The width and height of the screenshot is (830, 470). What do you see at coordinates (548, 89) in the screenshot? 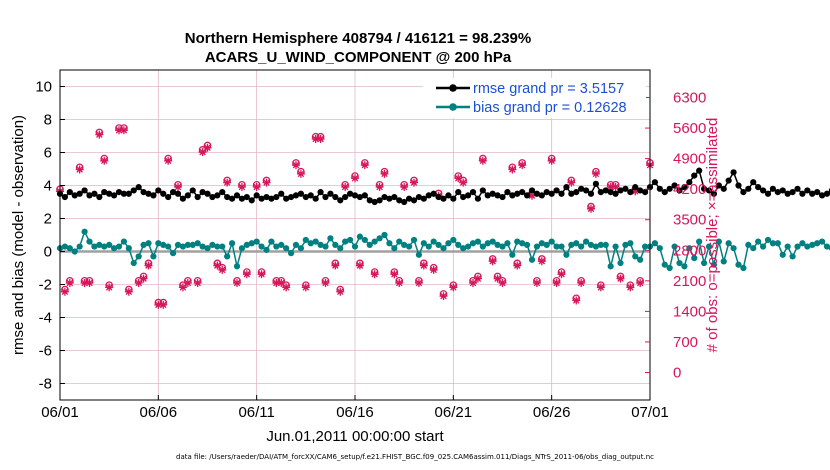
I see `legend-rmse-label: rmse grand pr = 3.5157` at bounding box center [548, 89].